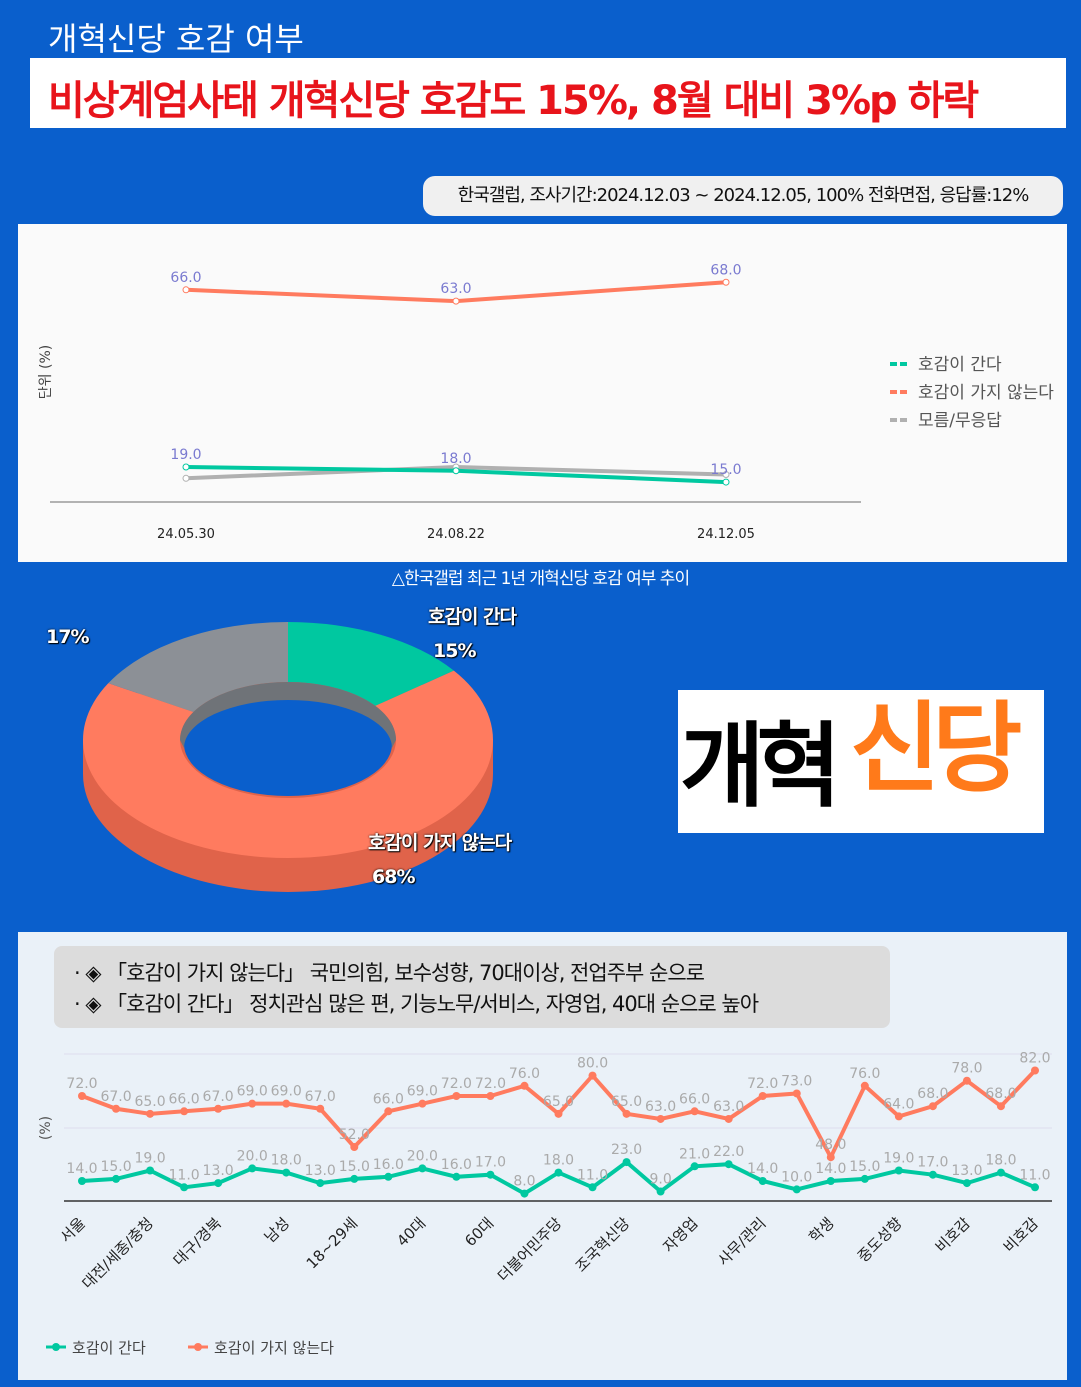  I want to click on pie-value-like: 15%, so click(454, 651).